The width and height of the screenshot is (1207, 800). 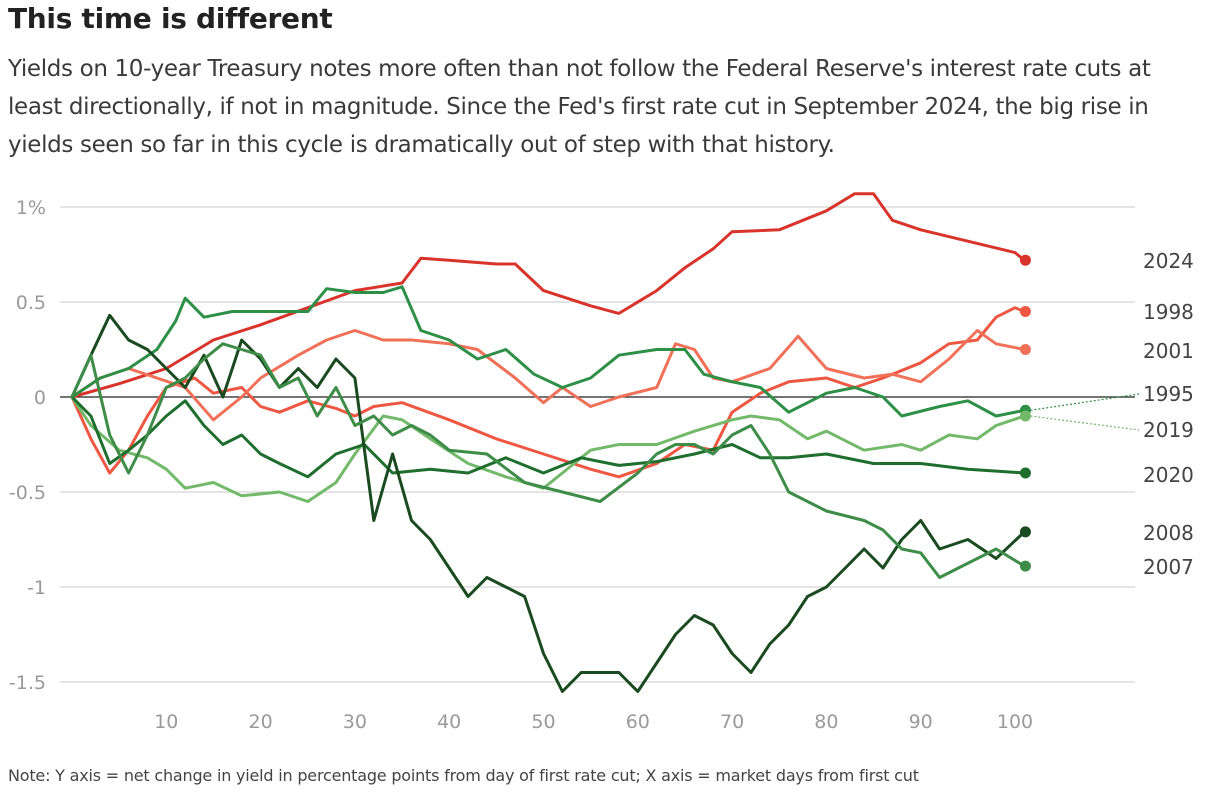 I want to click on x-tick-label: 60, so click(x=638, y=722).